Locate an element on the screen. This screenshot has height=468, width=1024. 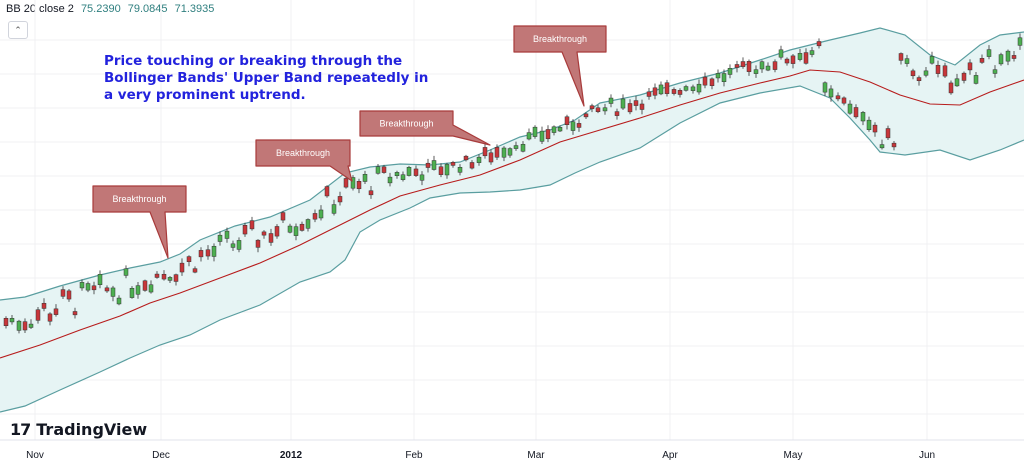
tradingview-logo: 17 TradingView is located at coordinates (78, 429).